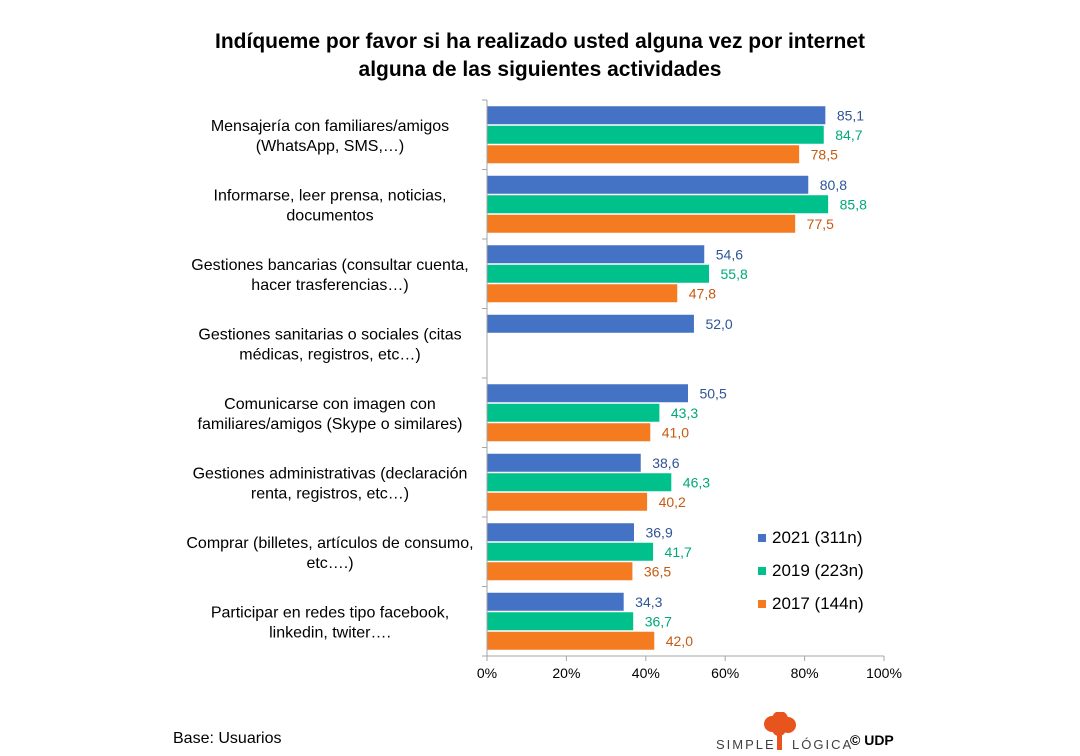  I want to click on data-label: 38,6, so click(665, 463).